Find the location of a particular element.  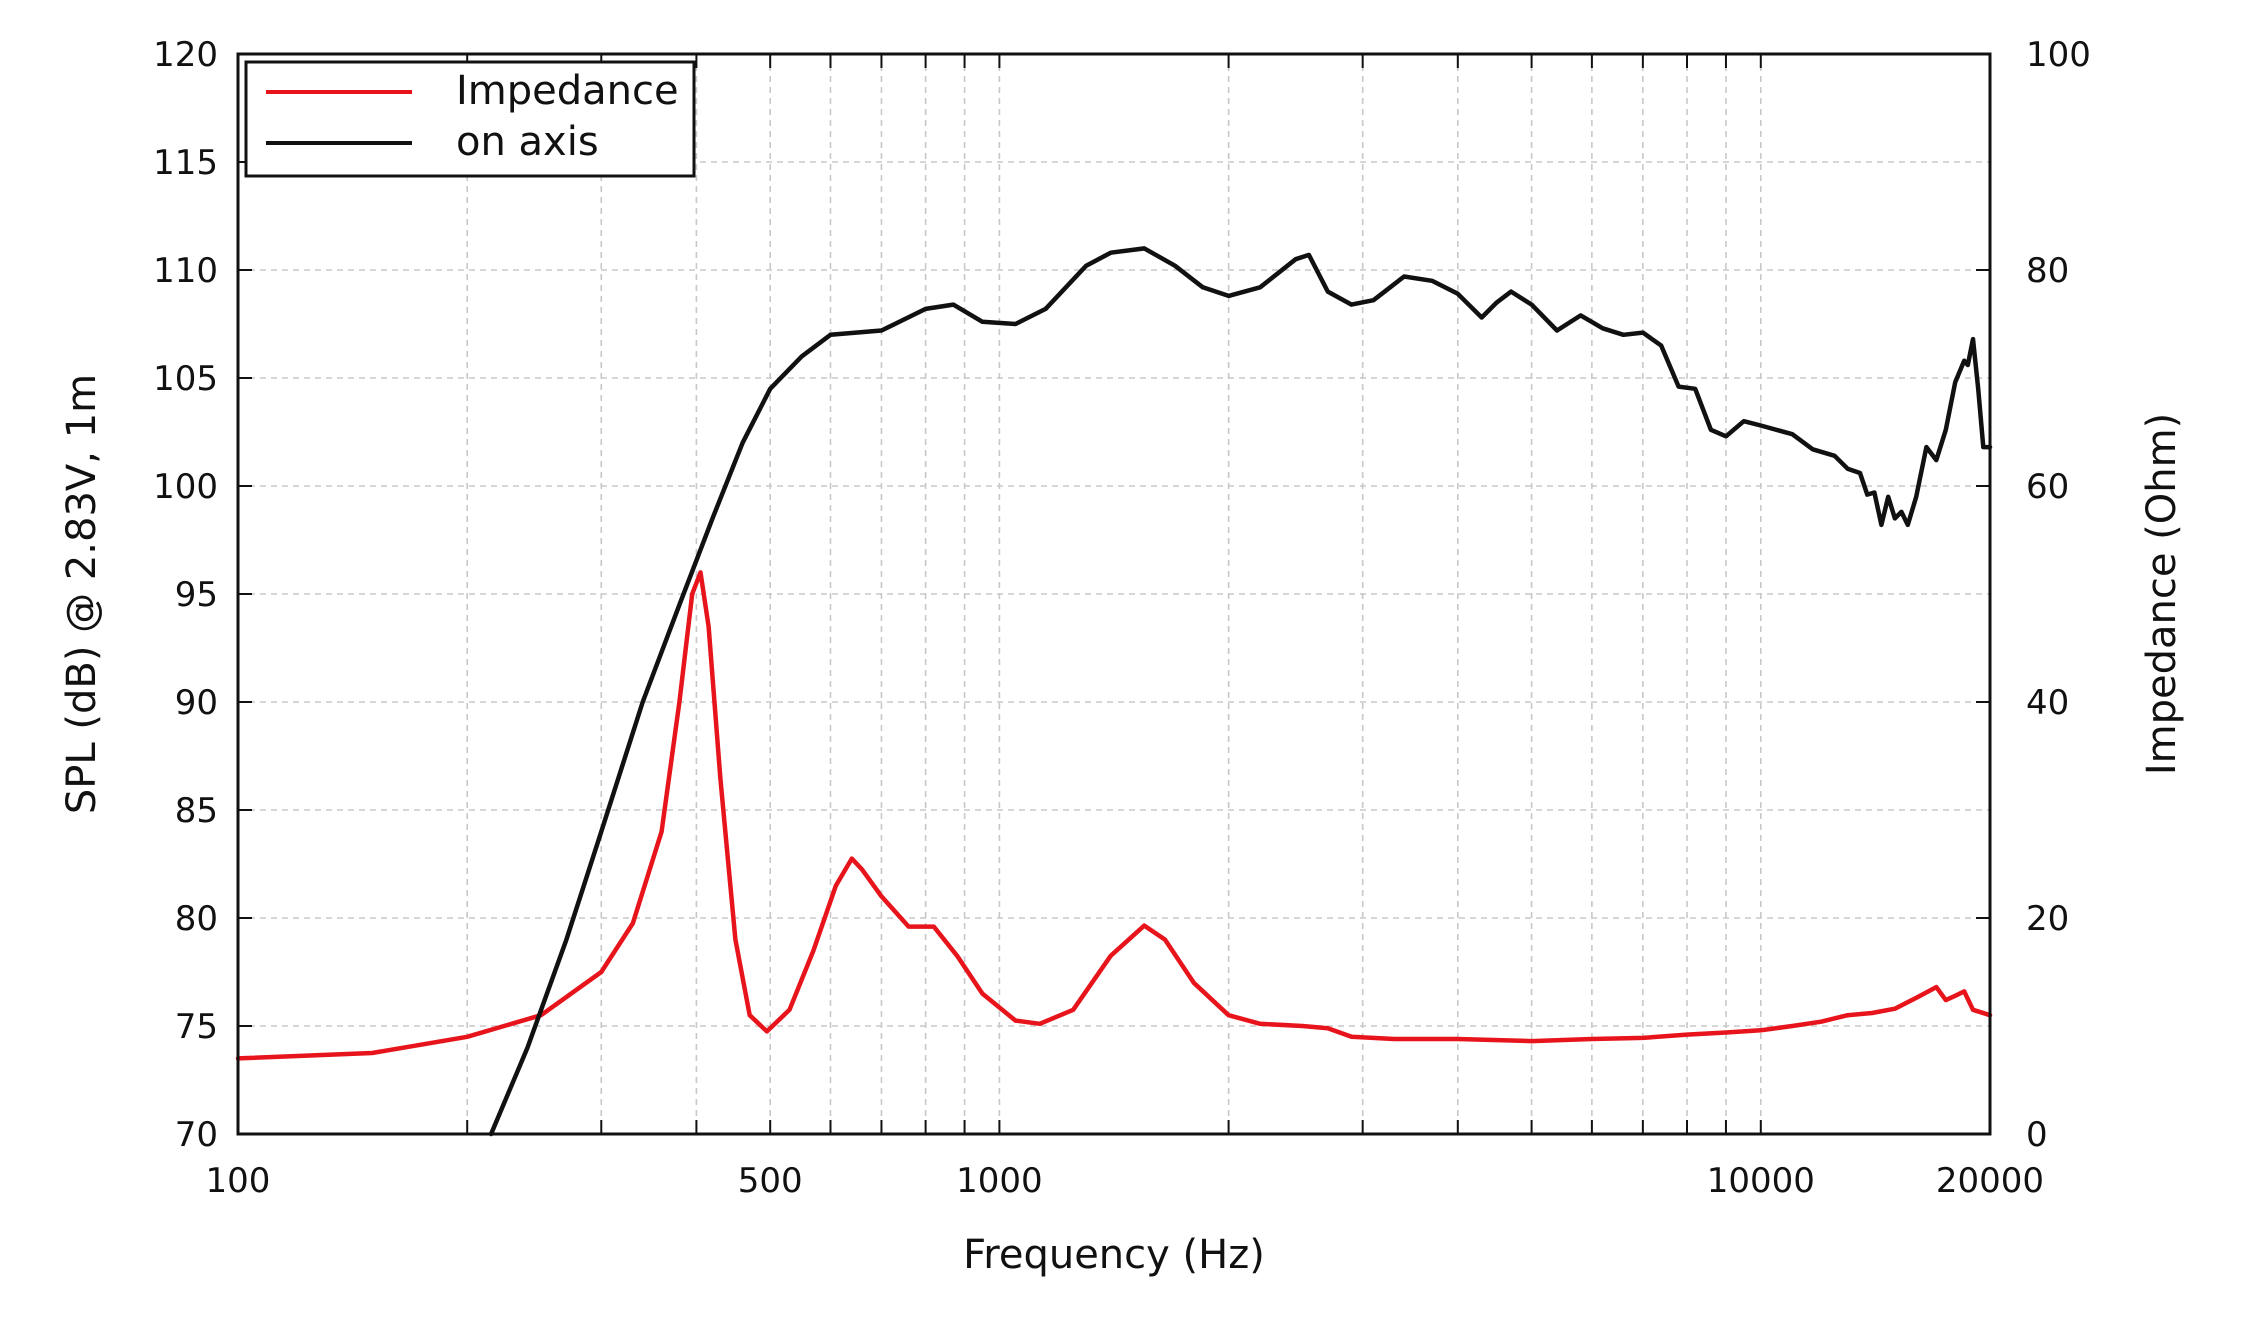

y-right-tick-label-60: 60 is located at coordinates (2047, 487).